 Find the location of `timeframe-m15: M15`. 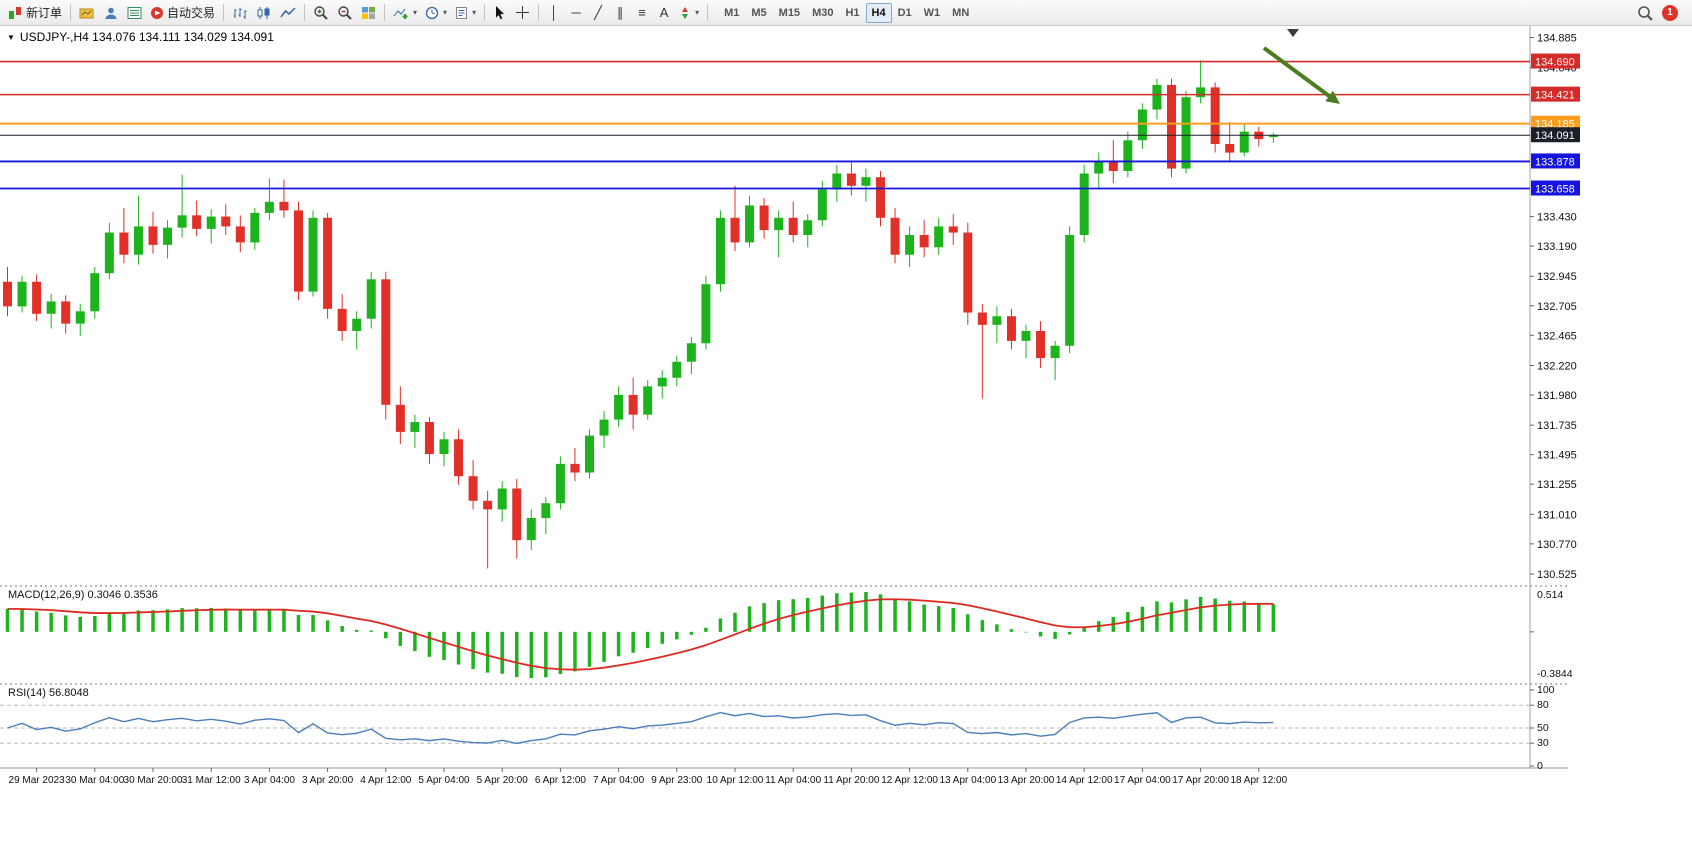

timeframe-m15: M15 is located at coordinates (789, 12).